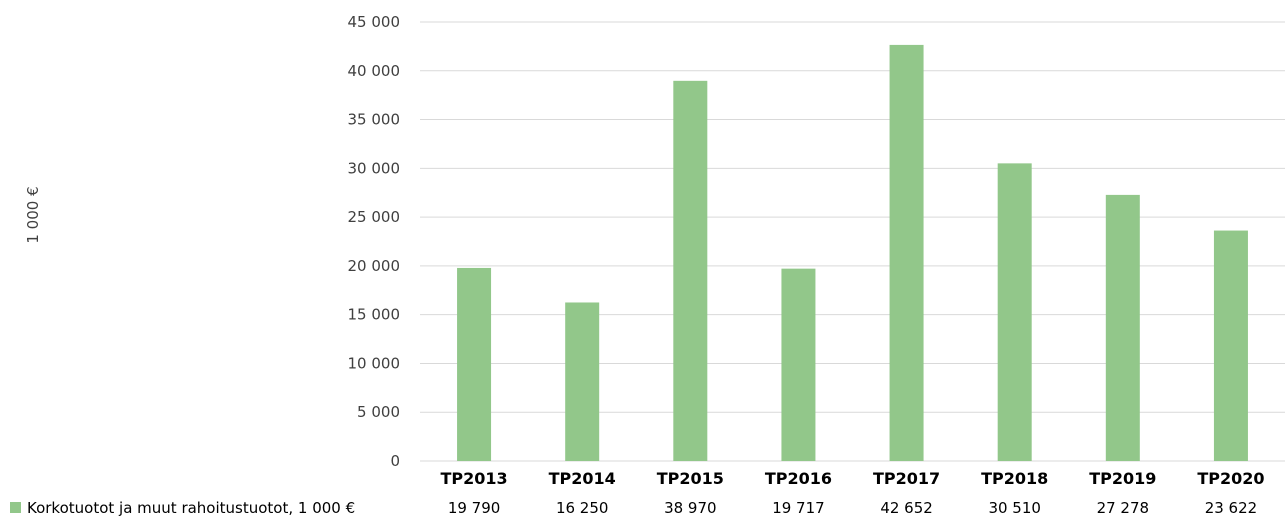 The width and height of the screenshot is (1285, 519). I want to click on data-table-value: 30 510, so click(1014, 508).